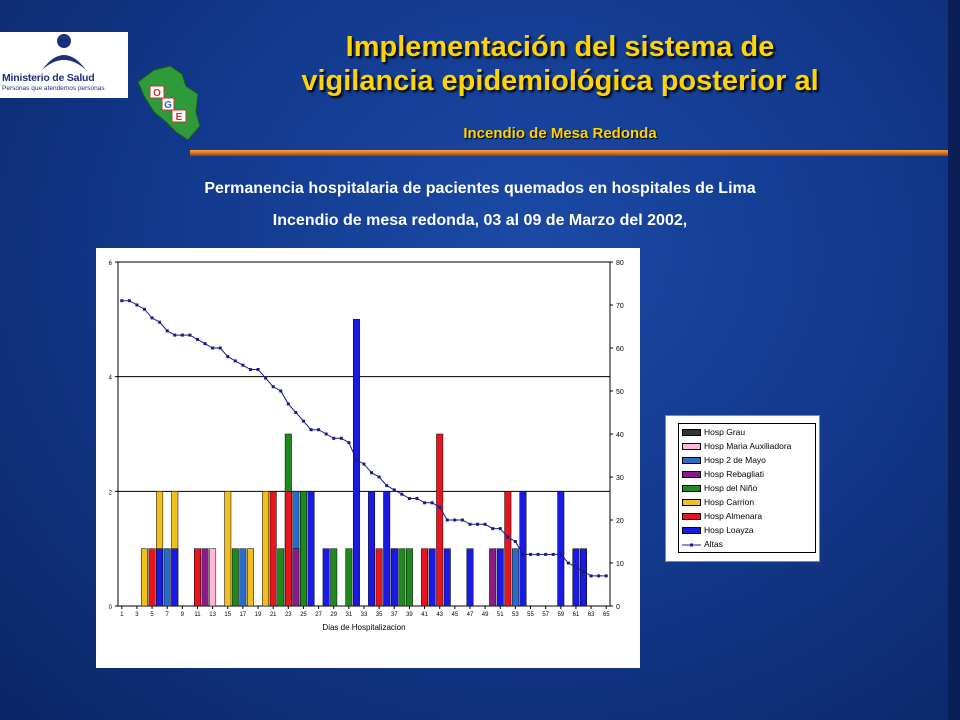  I want to click on legend-label-6: Hosp Almenara, so click(733, 516).